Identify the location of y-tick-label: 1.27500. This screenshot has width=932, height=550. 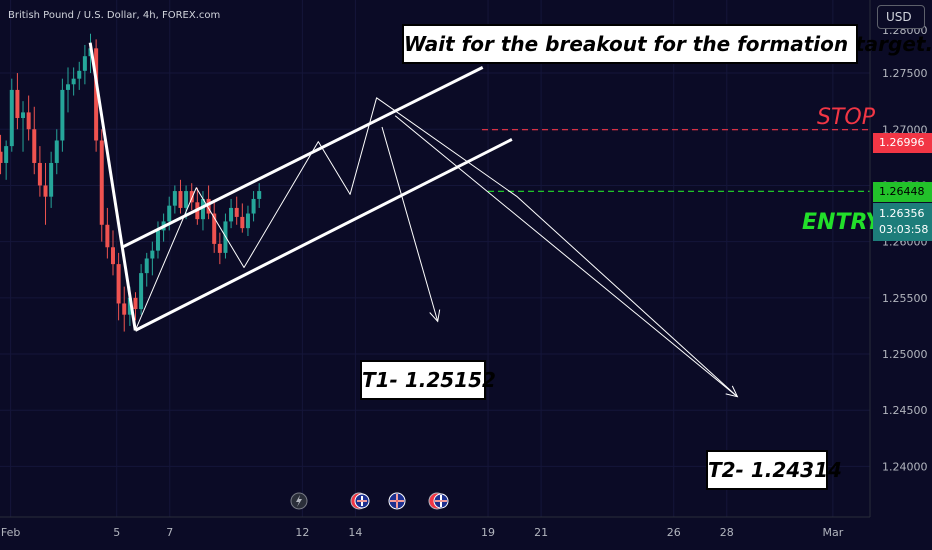
(905, 73).